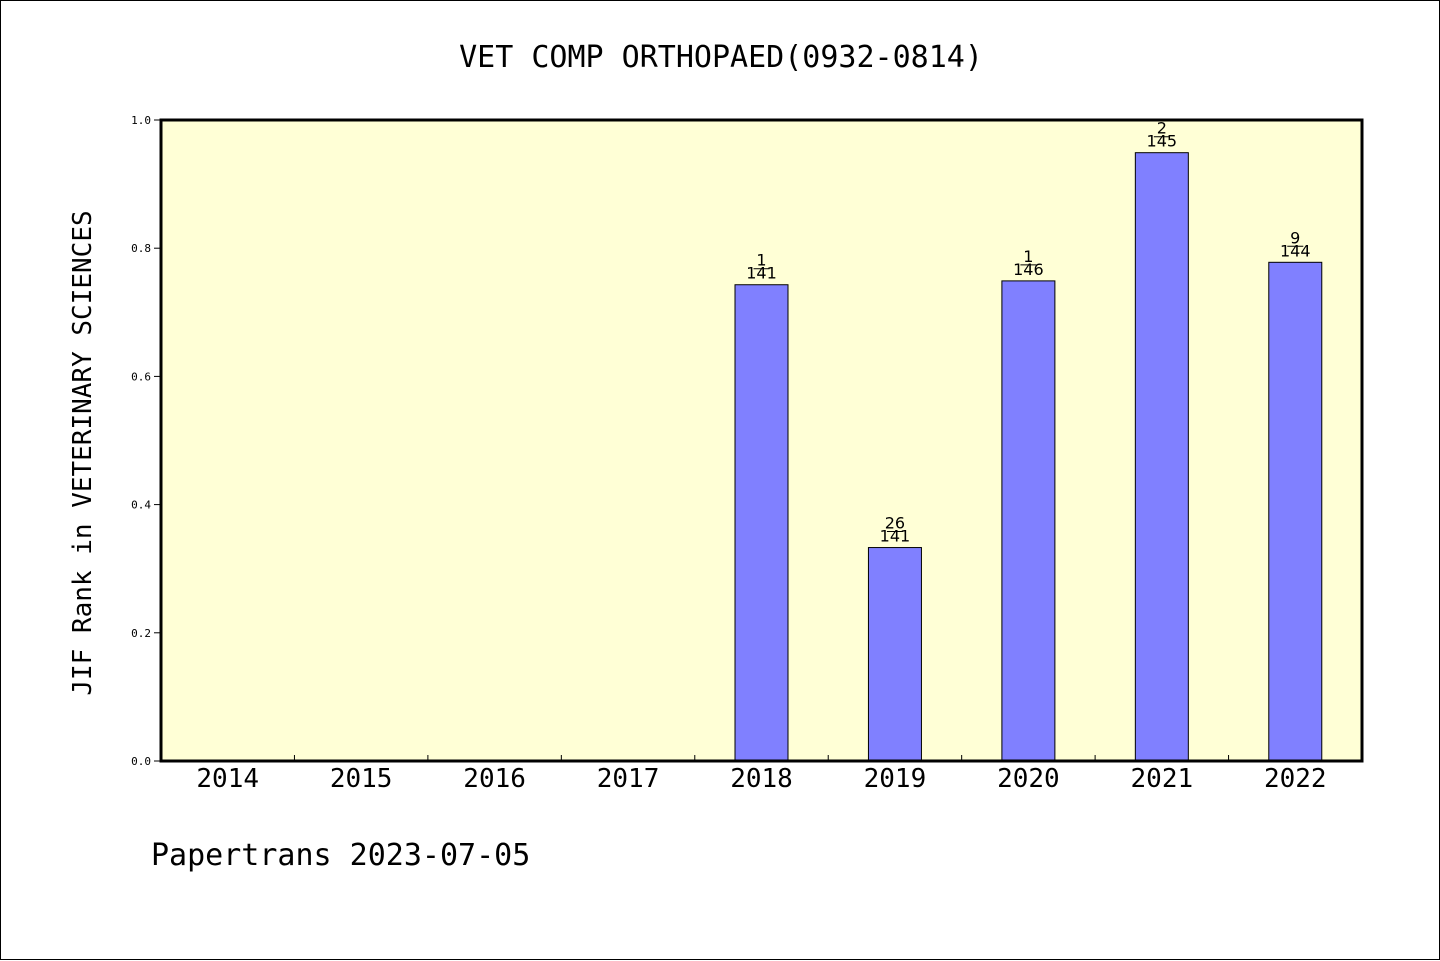  I want to click on x-tick-label: 2017, so click(628, 779).